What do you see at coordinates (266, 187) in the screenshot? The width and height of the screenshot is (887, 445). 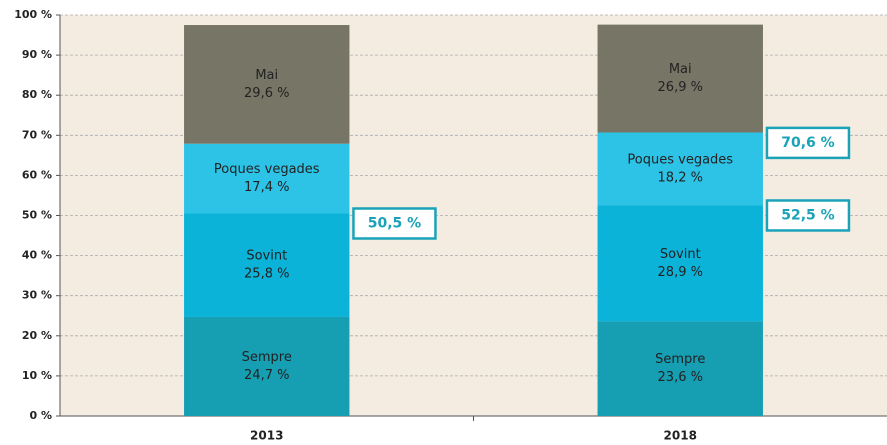 I see `data-label: 17,4 %` at bounding box center [266, 187].